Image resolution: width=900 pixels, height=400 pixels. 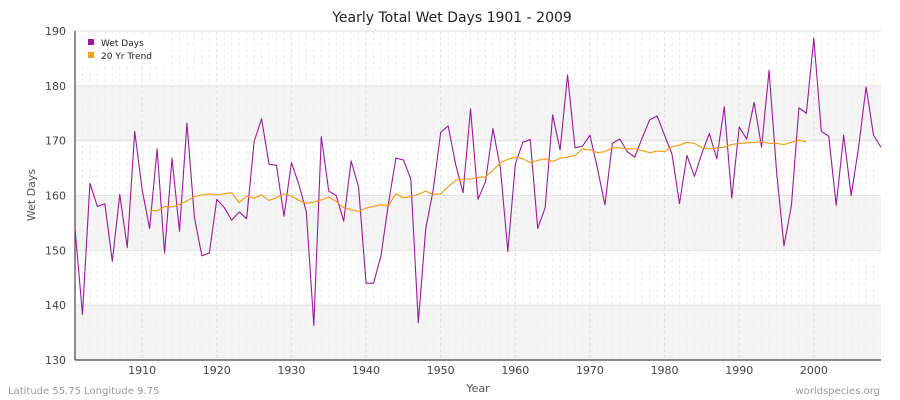 What do you see at coordinates (142, 370) in the screenshot?
I see `x-tick-label: 1910` at bounding box center [142, 370].